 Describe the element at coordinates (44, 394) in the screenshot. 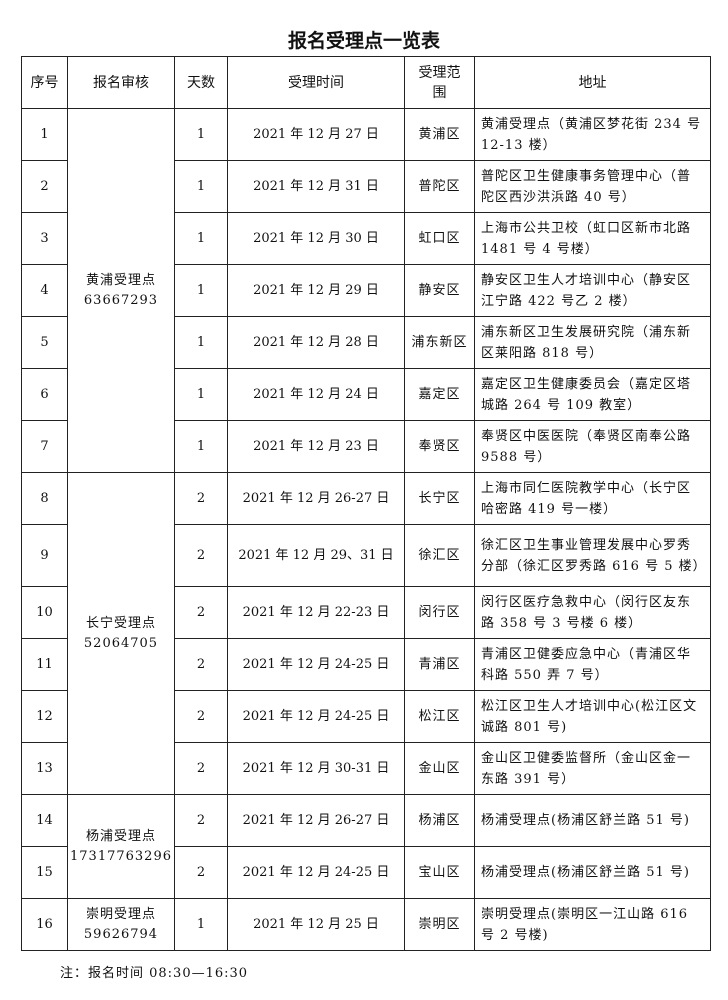

I see `row-no: 6` at that location.